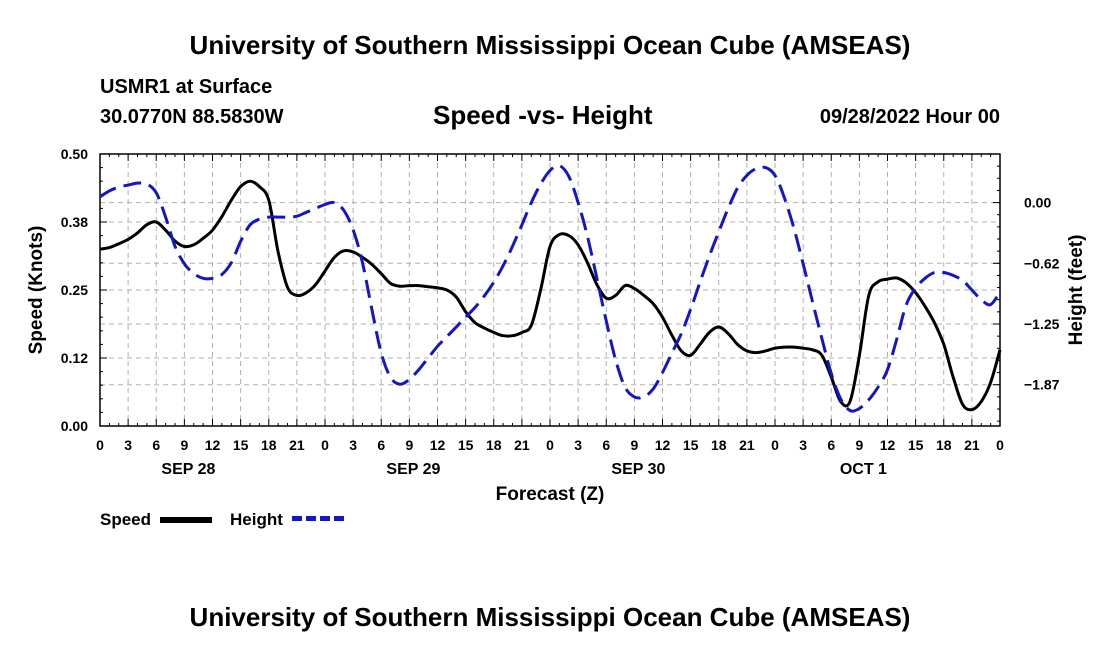 The height and width of the screenshot is (650, 1100). Describe the element at coordinates (74, 290) in the screenshot. I see `y-tick-label: 0.25` at that location.